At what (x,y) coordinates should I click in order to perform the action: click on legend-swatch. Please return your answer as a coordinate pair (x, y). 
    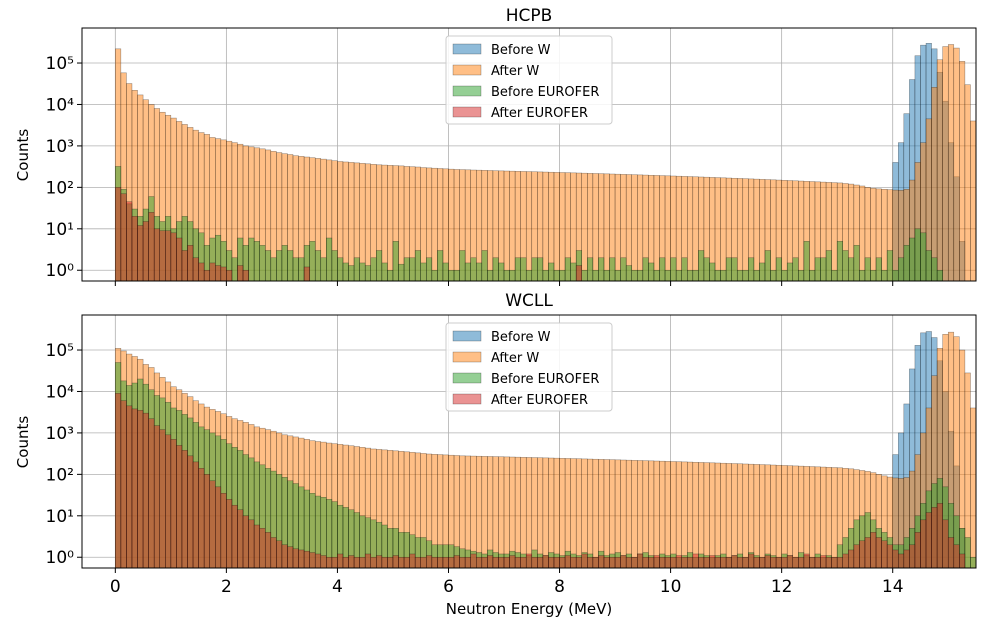
    Looking at the image, I should click on (467, 399).